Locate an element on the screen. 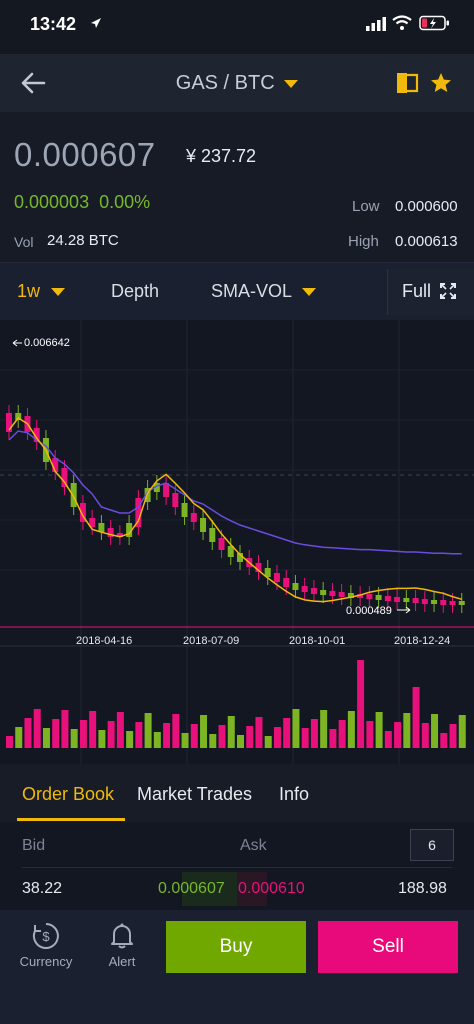 This screenshot has width=474, height=1024. wifi-icon is located at coordinates (402, 22).